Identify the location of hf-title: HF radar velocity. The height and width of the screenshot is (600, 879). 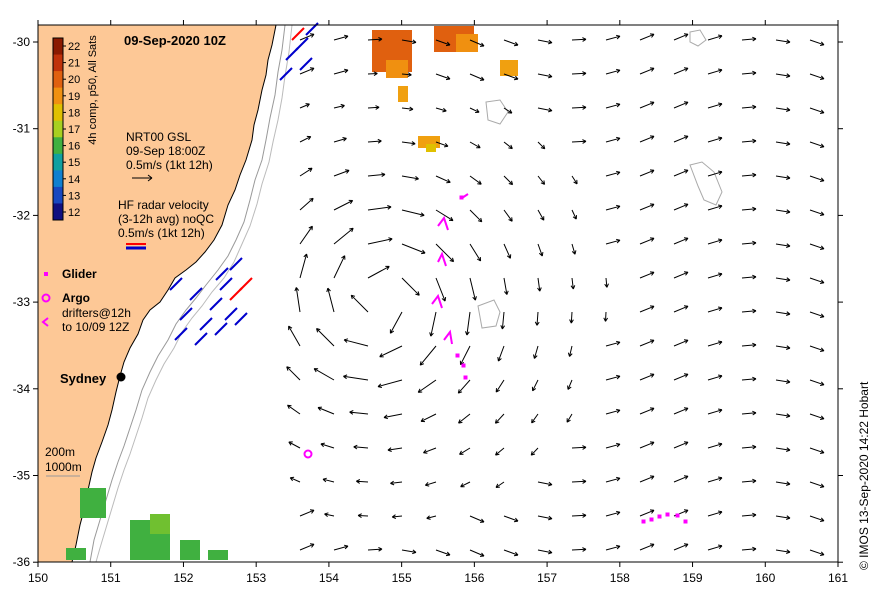
(163, 205).